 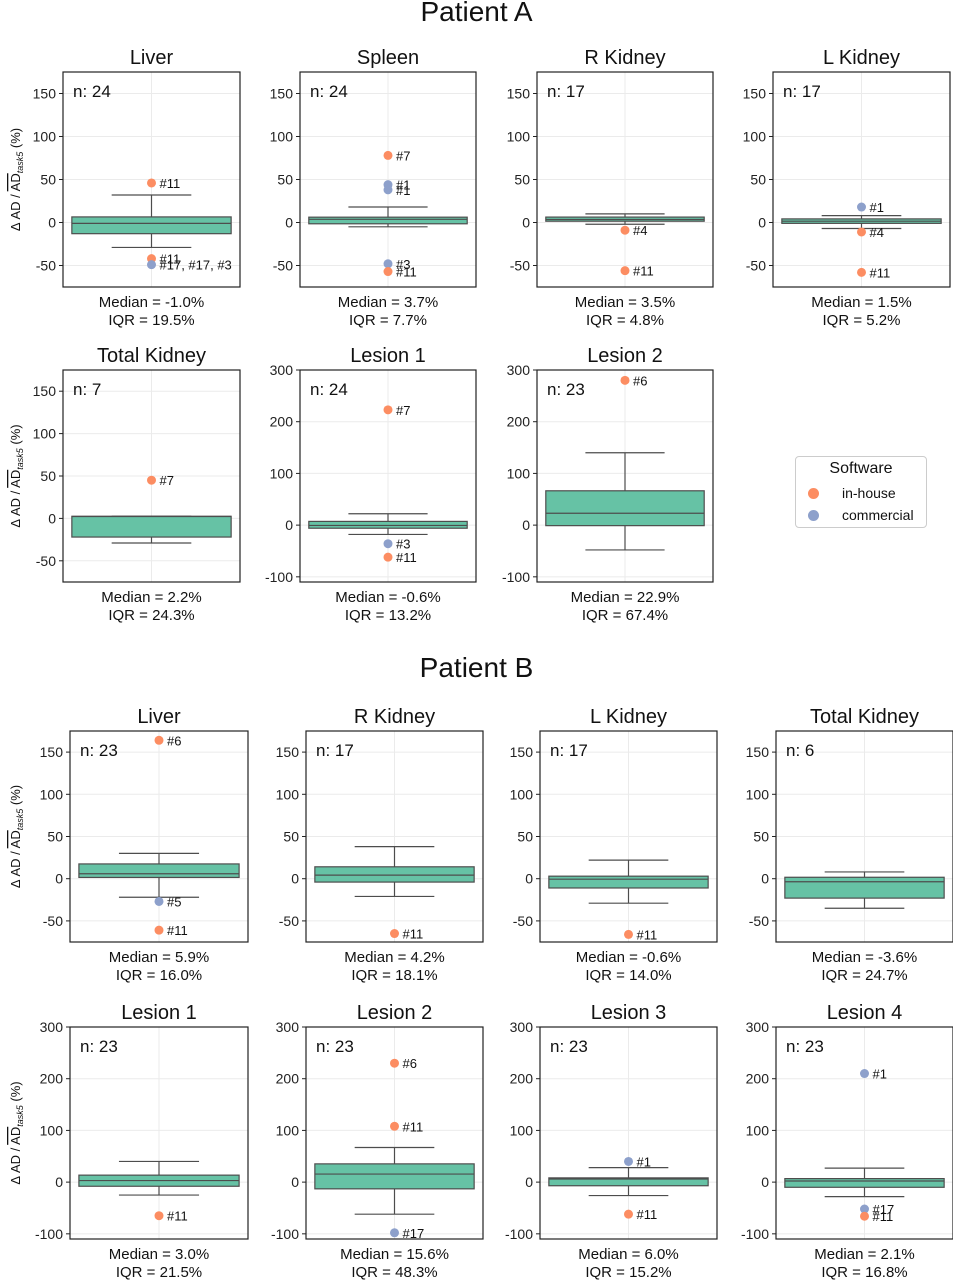 I want to click on median-stat: Median = 3.0%, so click(x=159, y=1254).